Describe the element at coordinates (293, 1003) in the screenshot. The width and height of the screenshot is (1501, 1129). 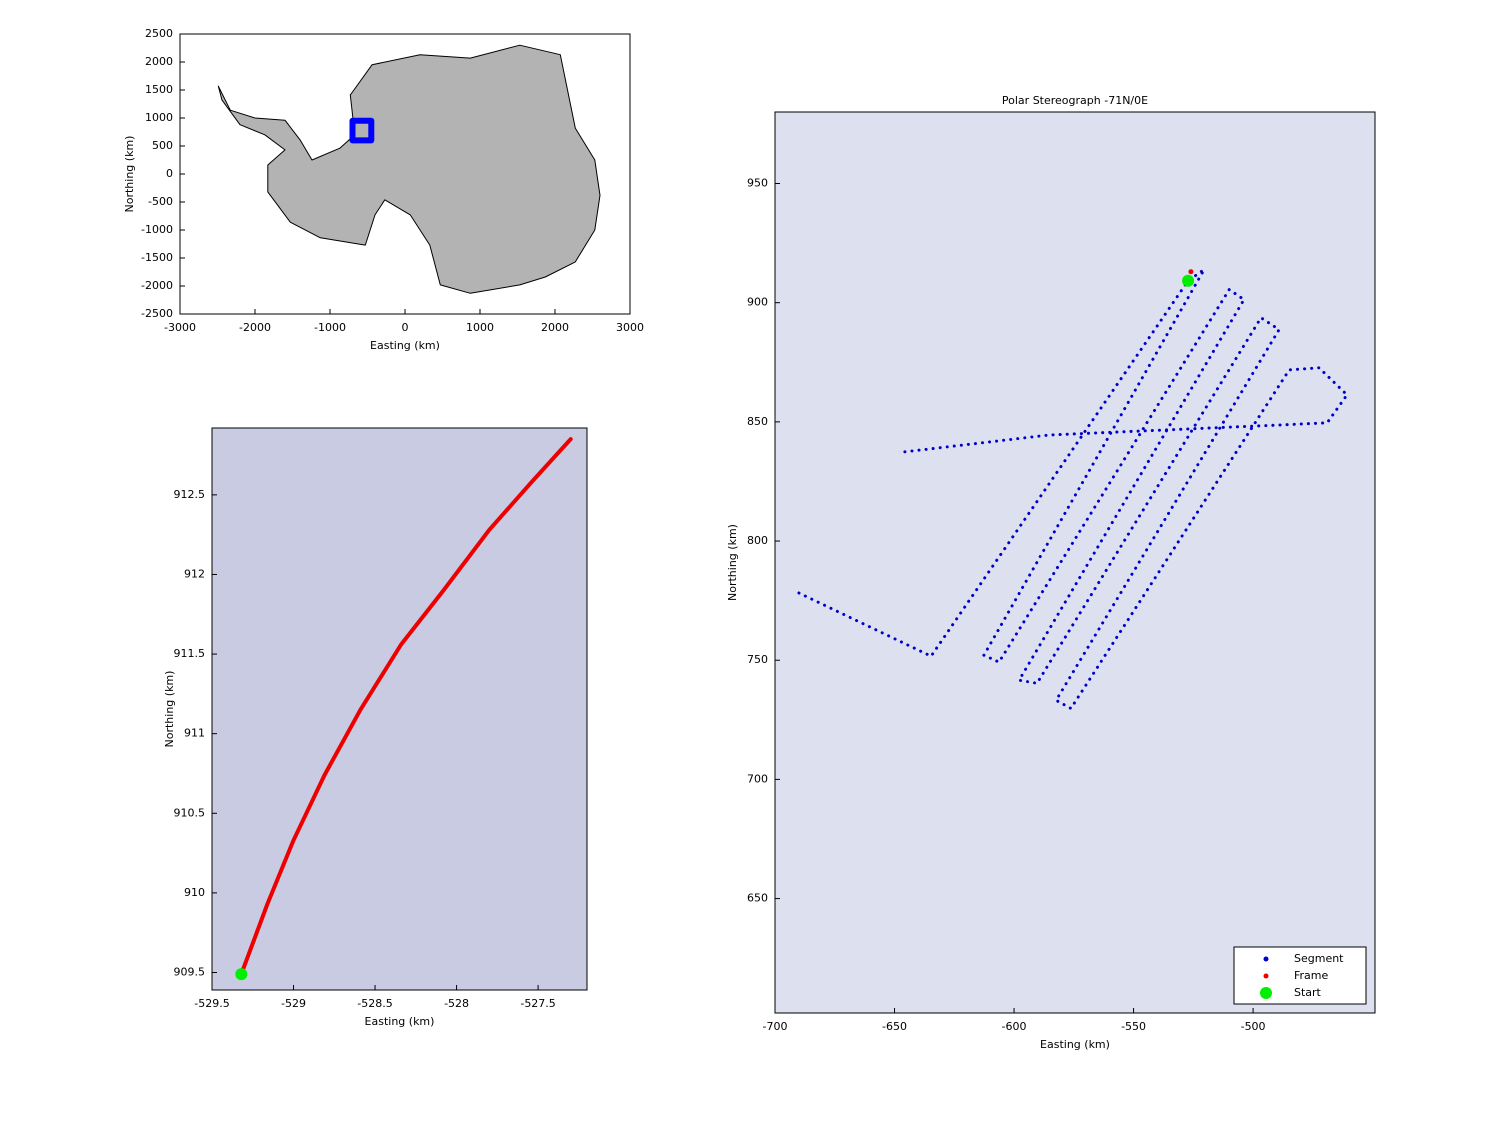
I see `x-tick-label: -529` at that location.